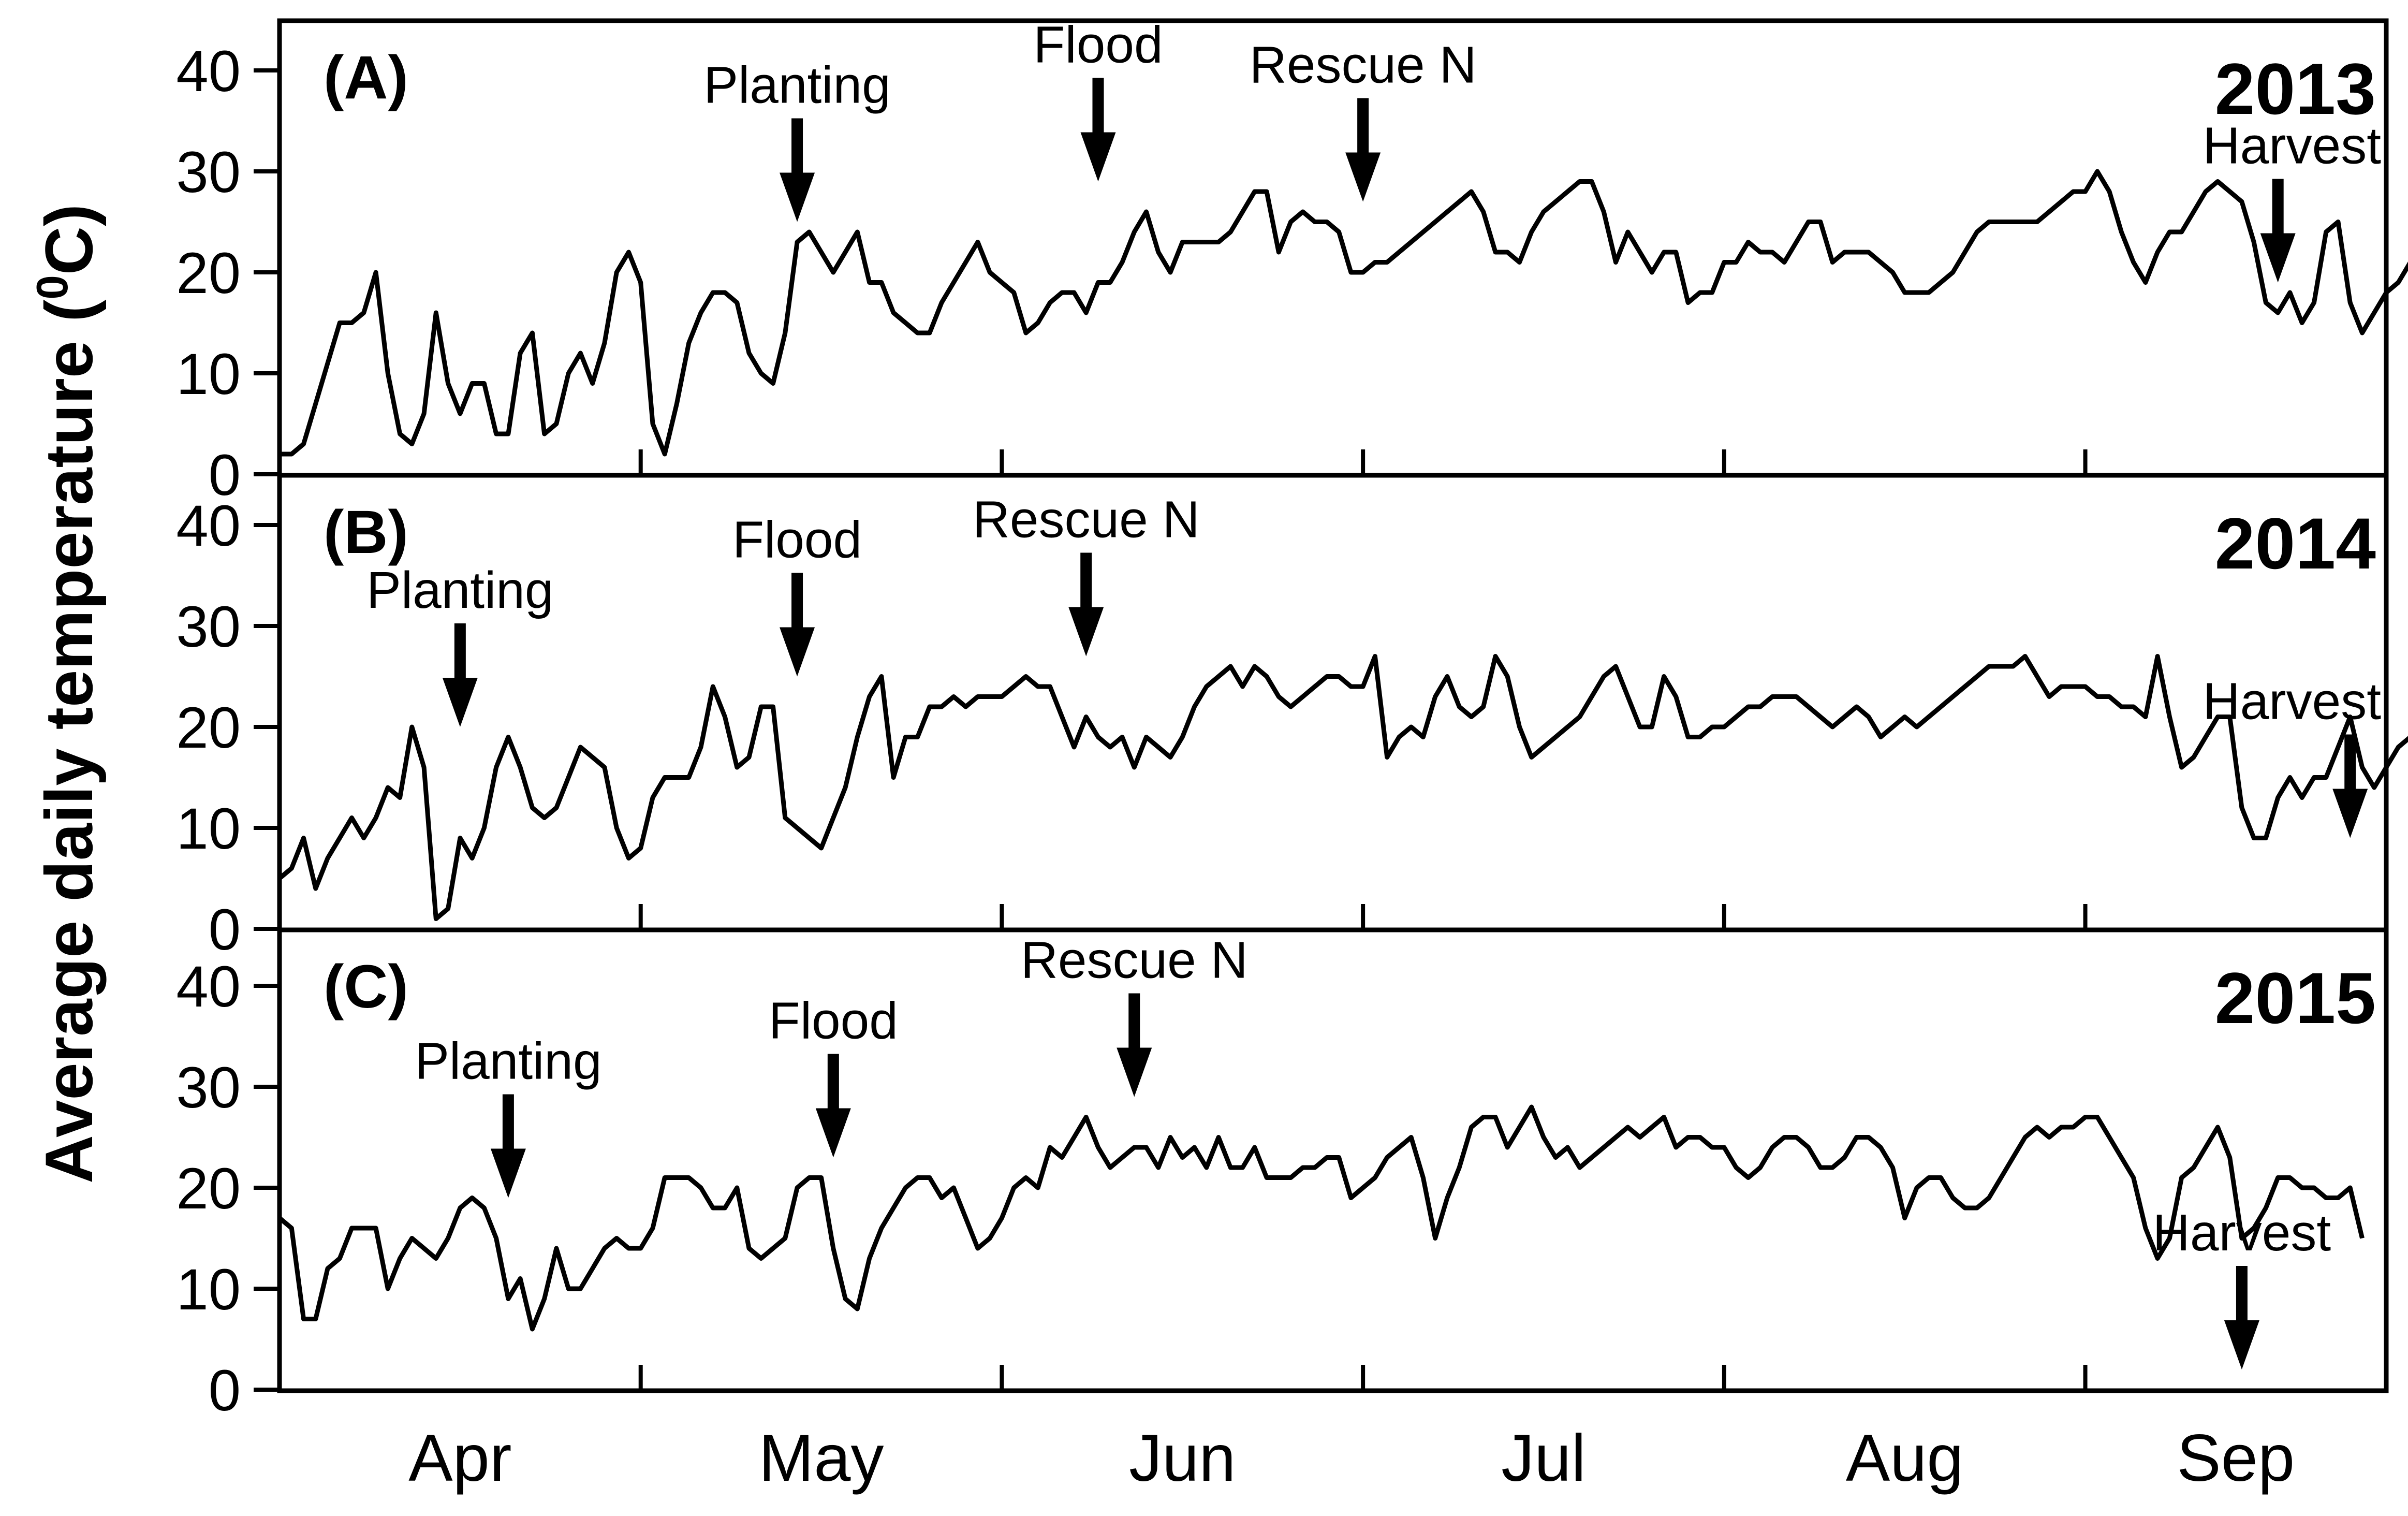 This screenshot has width=2408, height=1516. What do you see at coordinates (366, 987) in the screenshot?
I see `panel-letter: (C)` at bounding box center [366, 987].